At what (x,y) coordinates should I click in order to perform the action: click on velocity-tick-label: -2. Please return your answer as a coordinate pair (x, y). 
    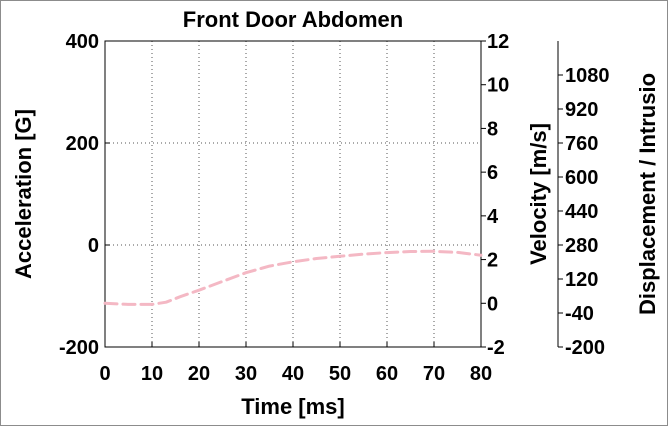
    Looking at the image, I should click on (496, 348).